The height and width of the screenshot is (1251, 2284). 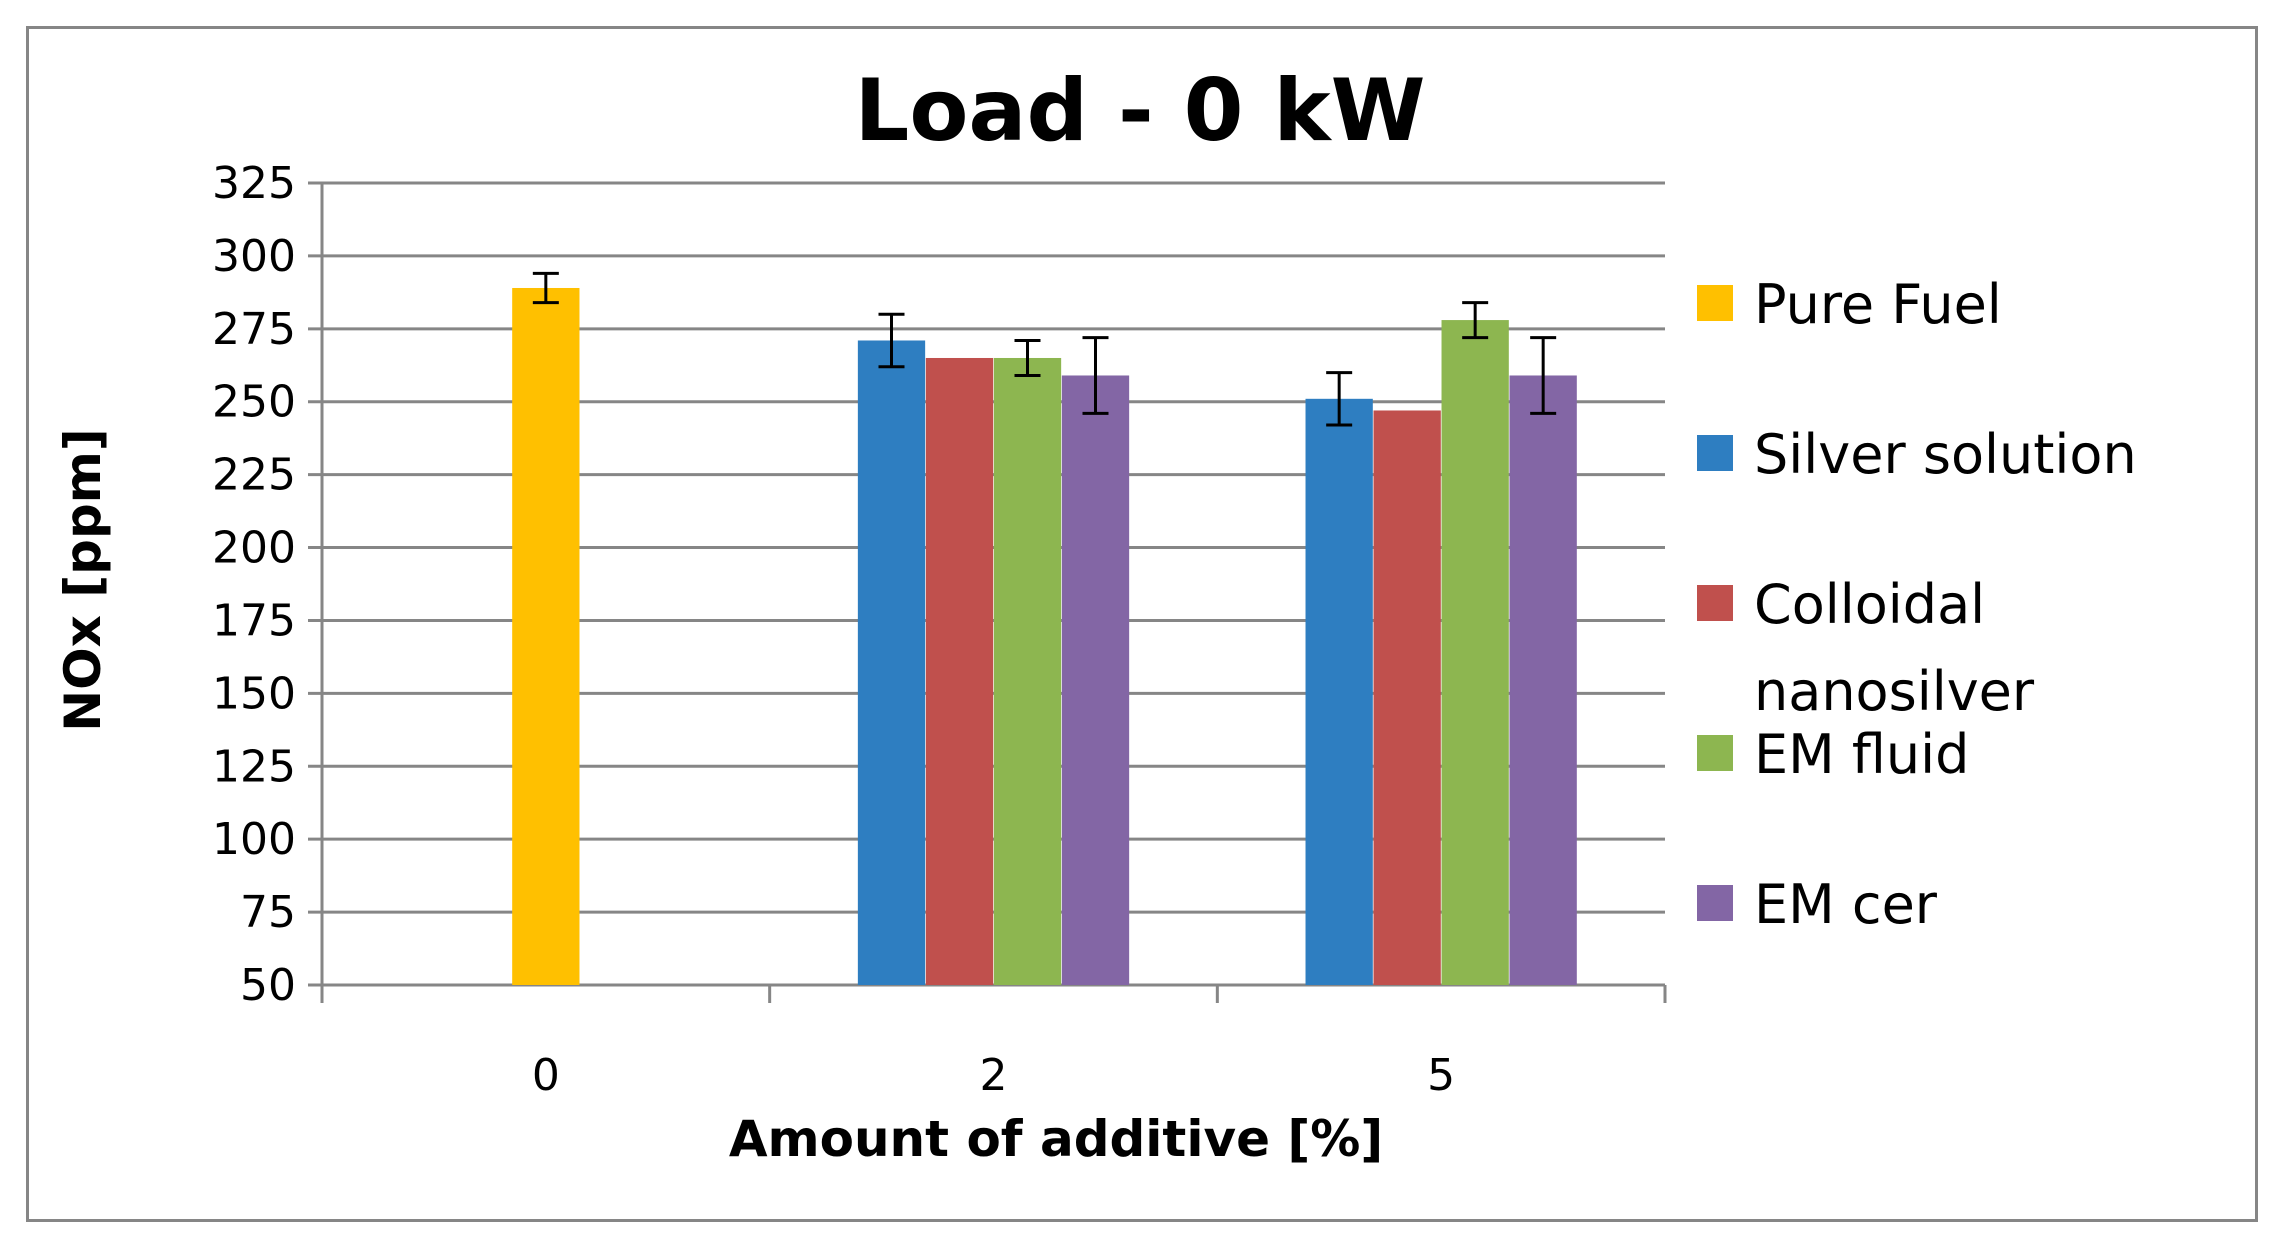 What do you see at coordinates (1140, 111) in the screenshot?
I see `chart-title: Load - 0 kW` at bounding box center [1140, 111].